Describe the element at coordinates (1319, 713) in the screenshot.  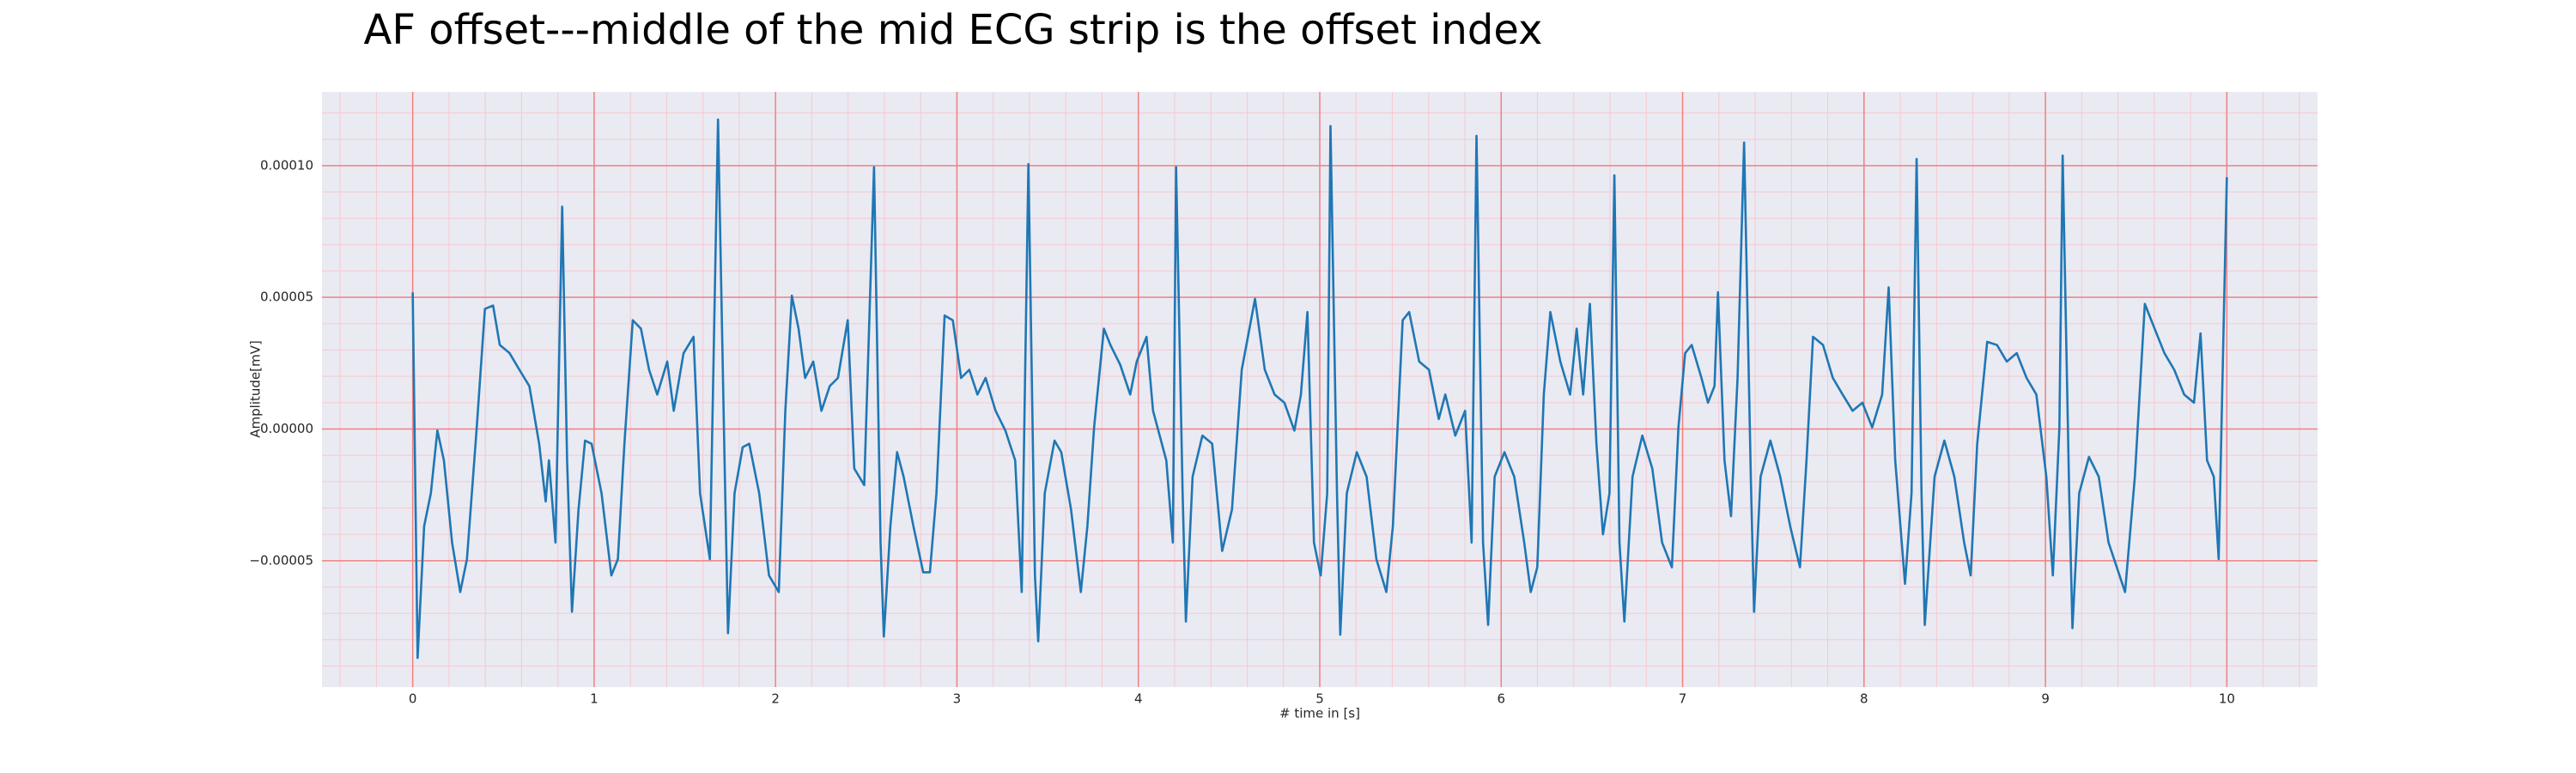
I see `x-axis-label: # time in [s]` at that location.